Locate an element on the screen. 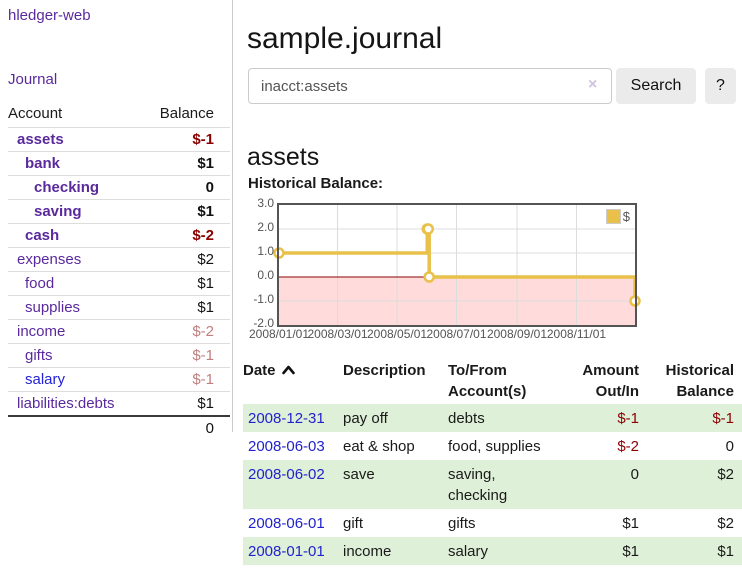 Image resolution: width=742 pixels, height=582 pixels. sidebar-divider is located at coordinates (232, 216).